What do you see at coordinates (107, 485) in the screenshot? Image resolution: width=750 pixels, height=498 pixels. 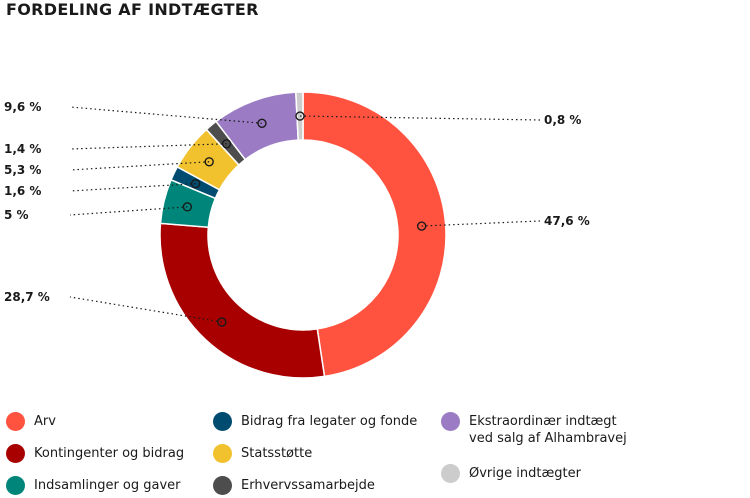 I see `legend-label: Indsamlinger og gaver` at bounding box center [107, 485].